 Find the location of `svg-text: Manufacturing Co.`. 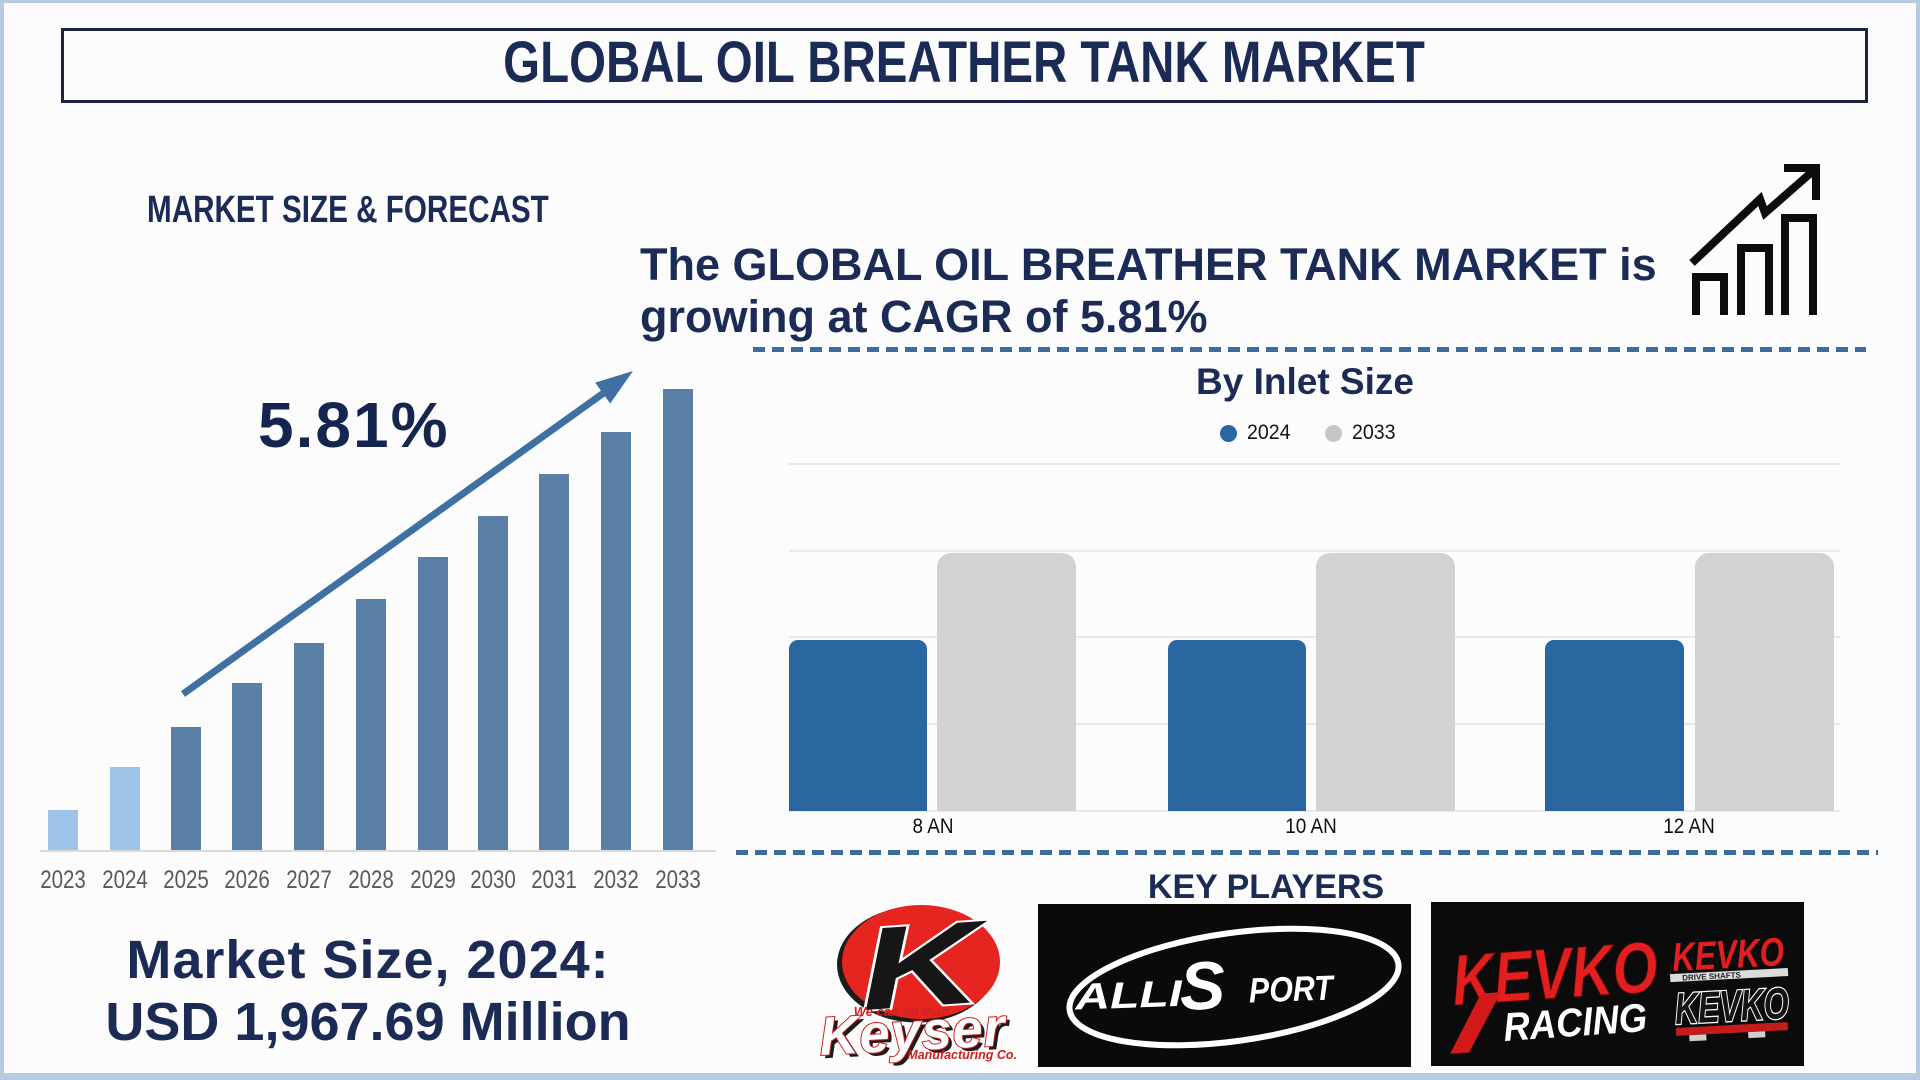

svg-text: Manufacturing Co. is located at coordinates (962, 1055).